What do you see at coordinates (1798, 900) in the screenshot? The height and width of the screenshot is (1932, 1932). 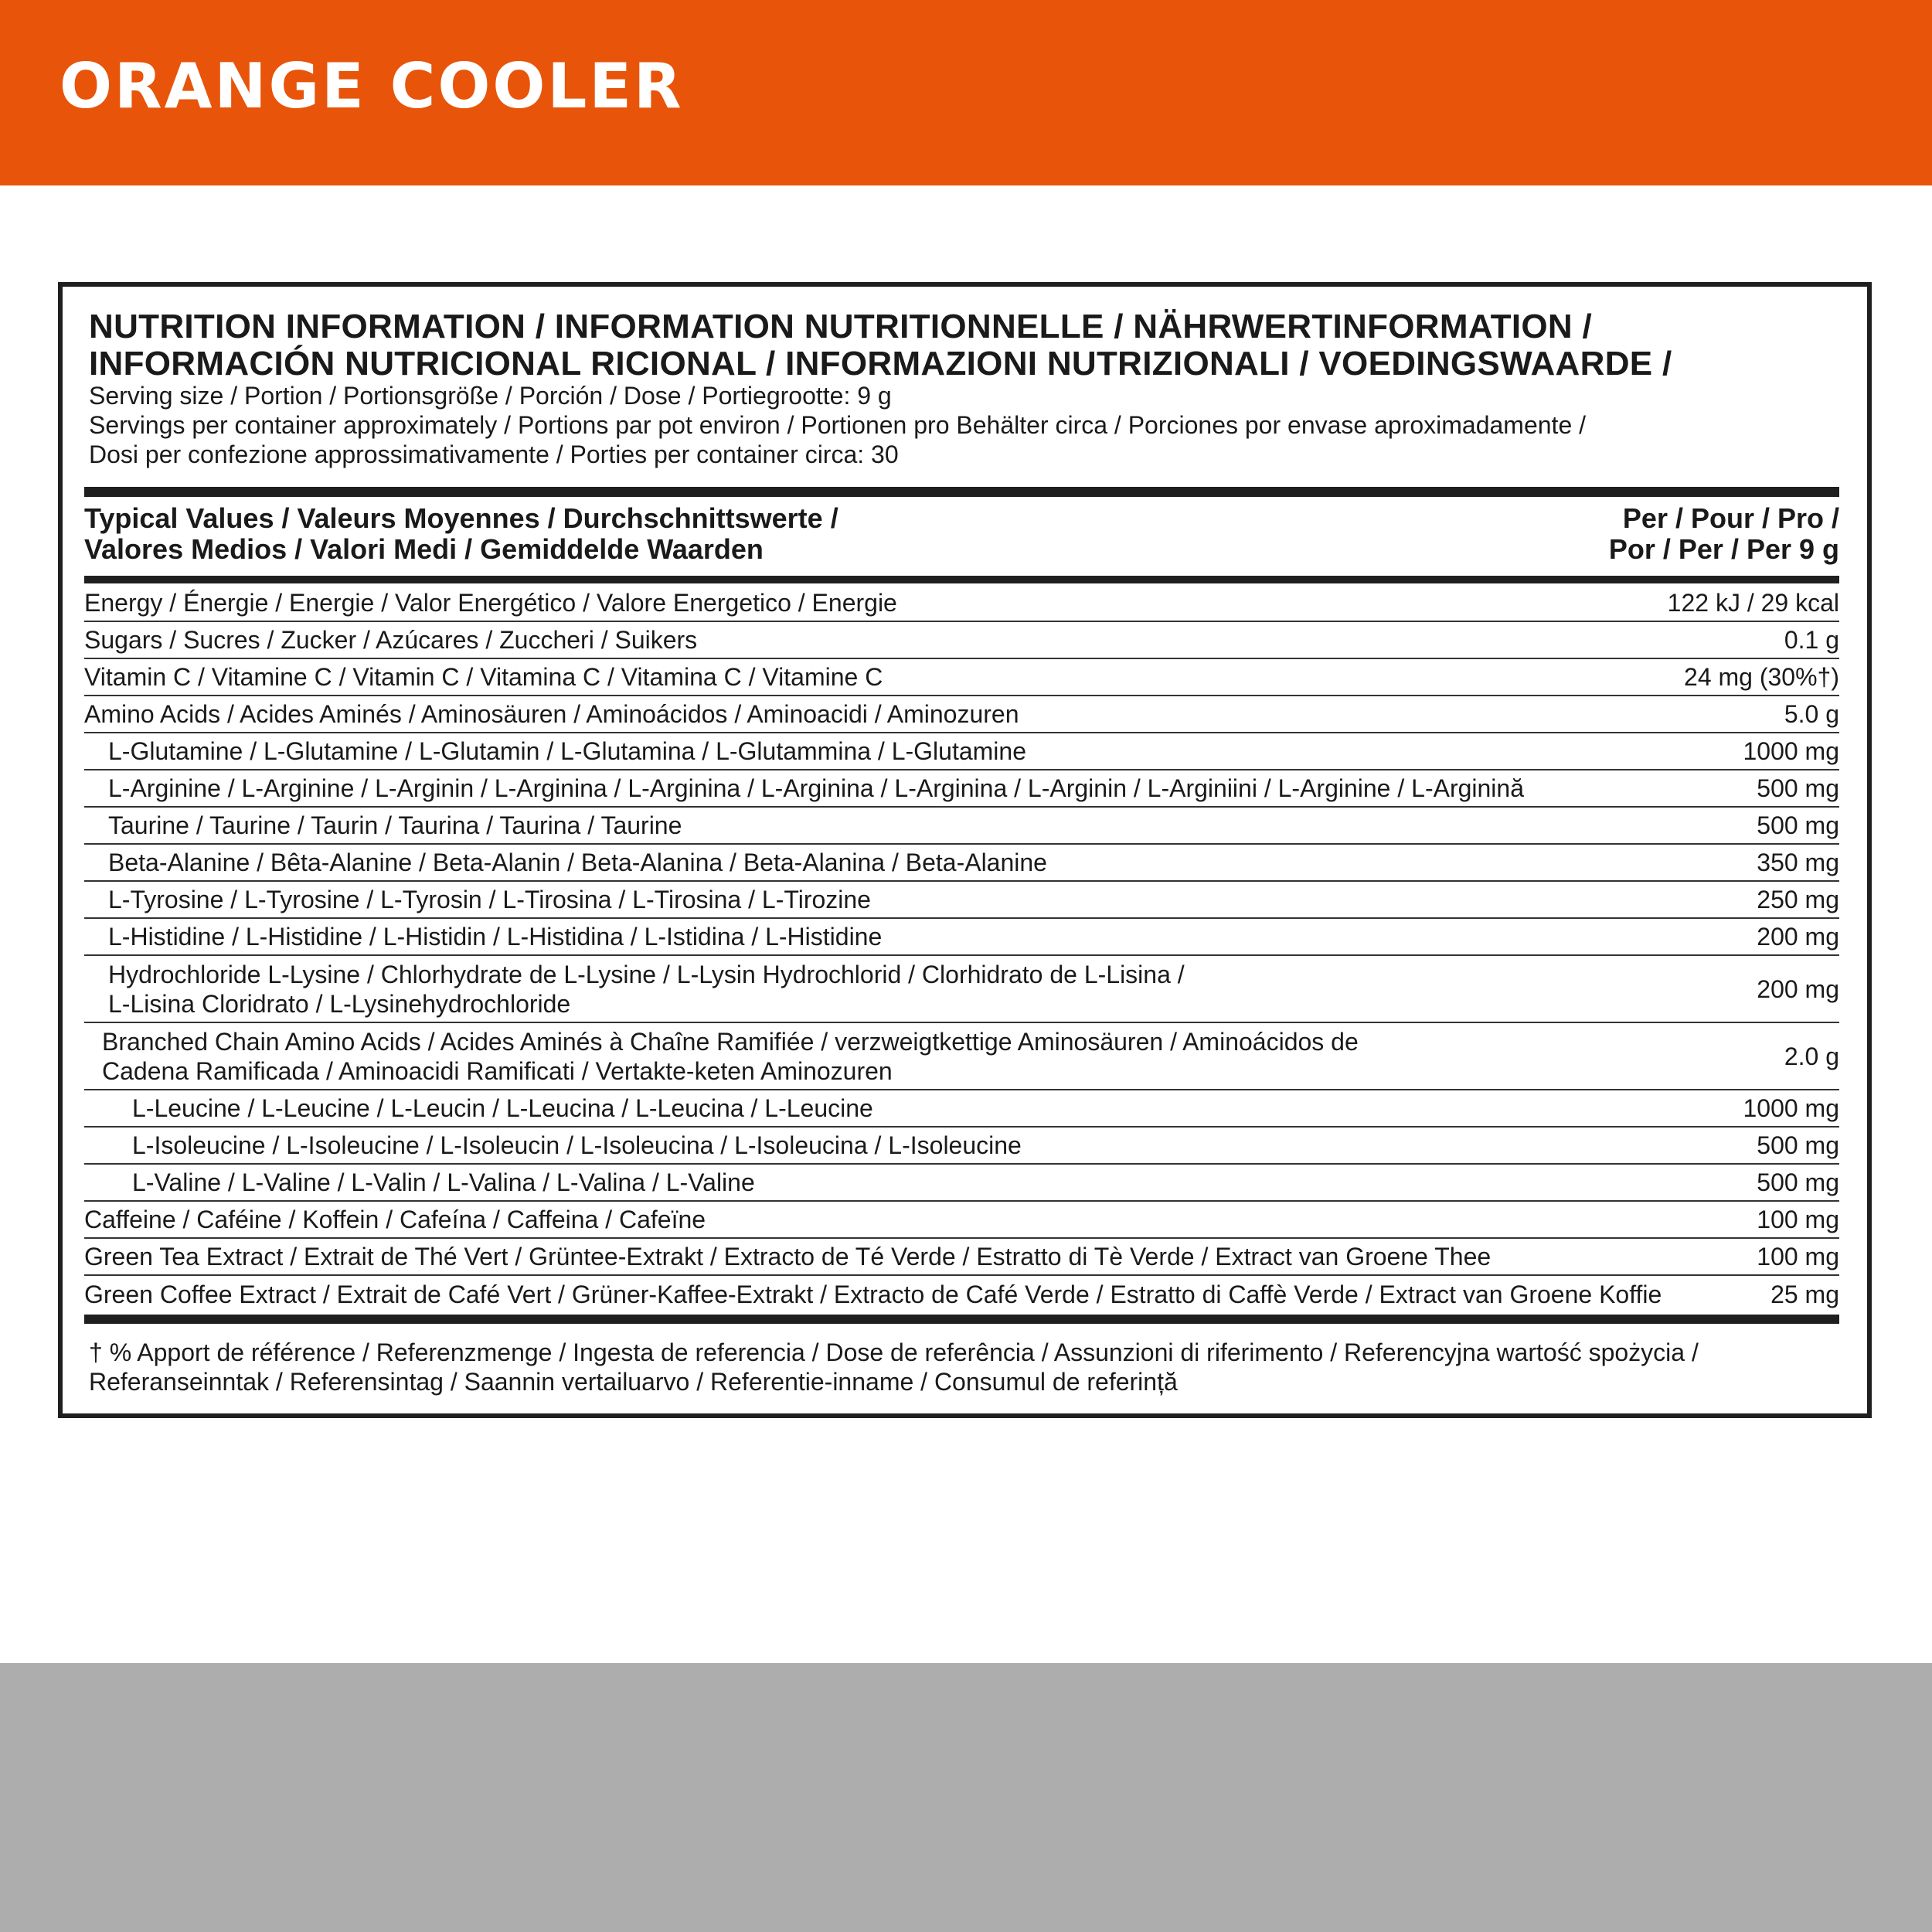 I see `nutrient-value: 250 mg` at bounding box center [1798, 900].